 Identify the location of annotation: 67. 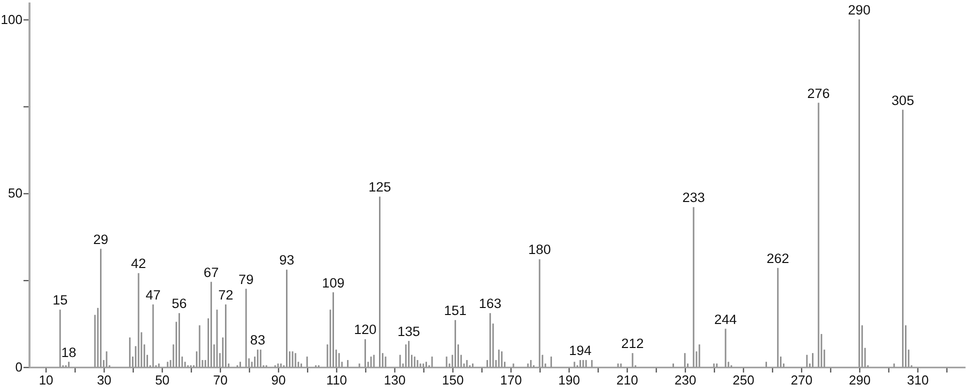
(211, 272).